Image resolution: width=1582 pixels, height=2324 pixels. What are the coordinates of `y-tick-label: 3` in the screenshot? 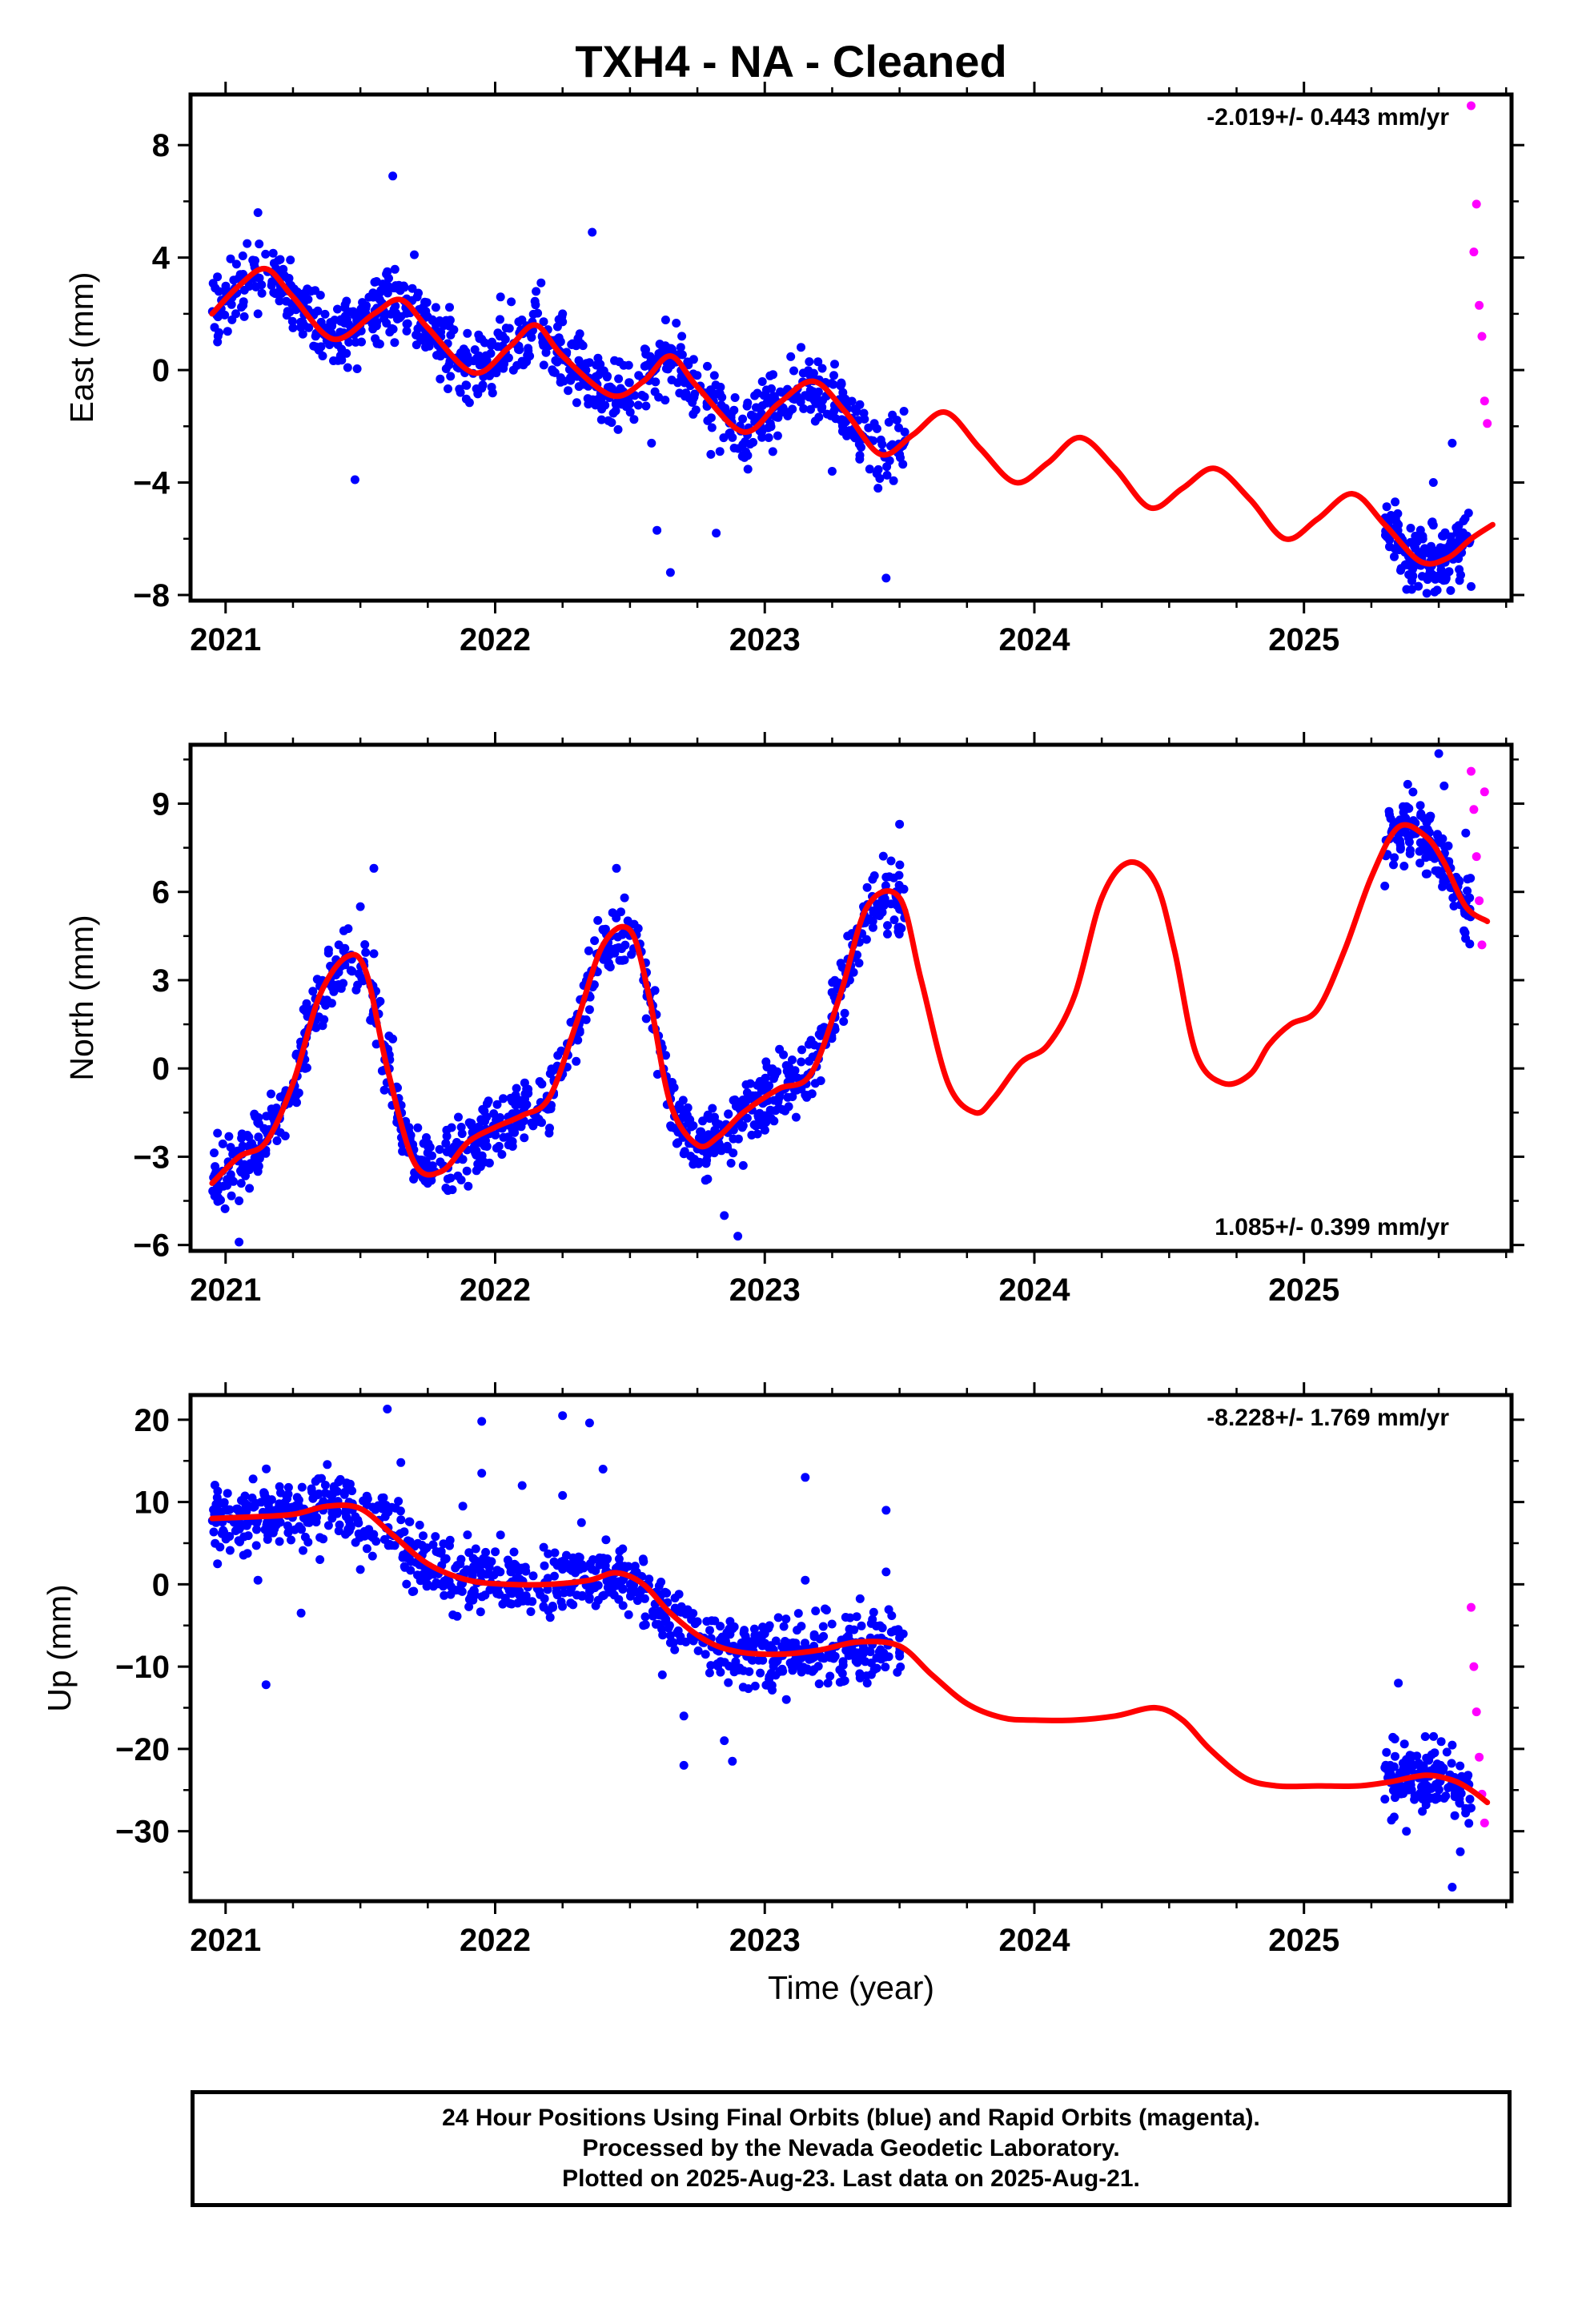 It's located at (161, 981).